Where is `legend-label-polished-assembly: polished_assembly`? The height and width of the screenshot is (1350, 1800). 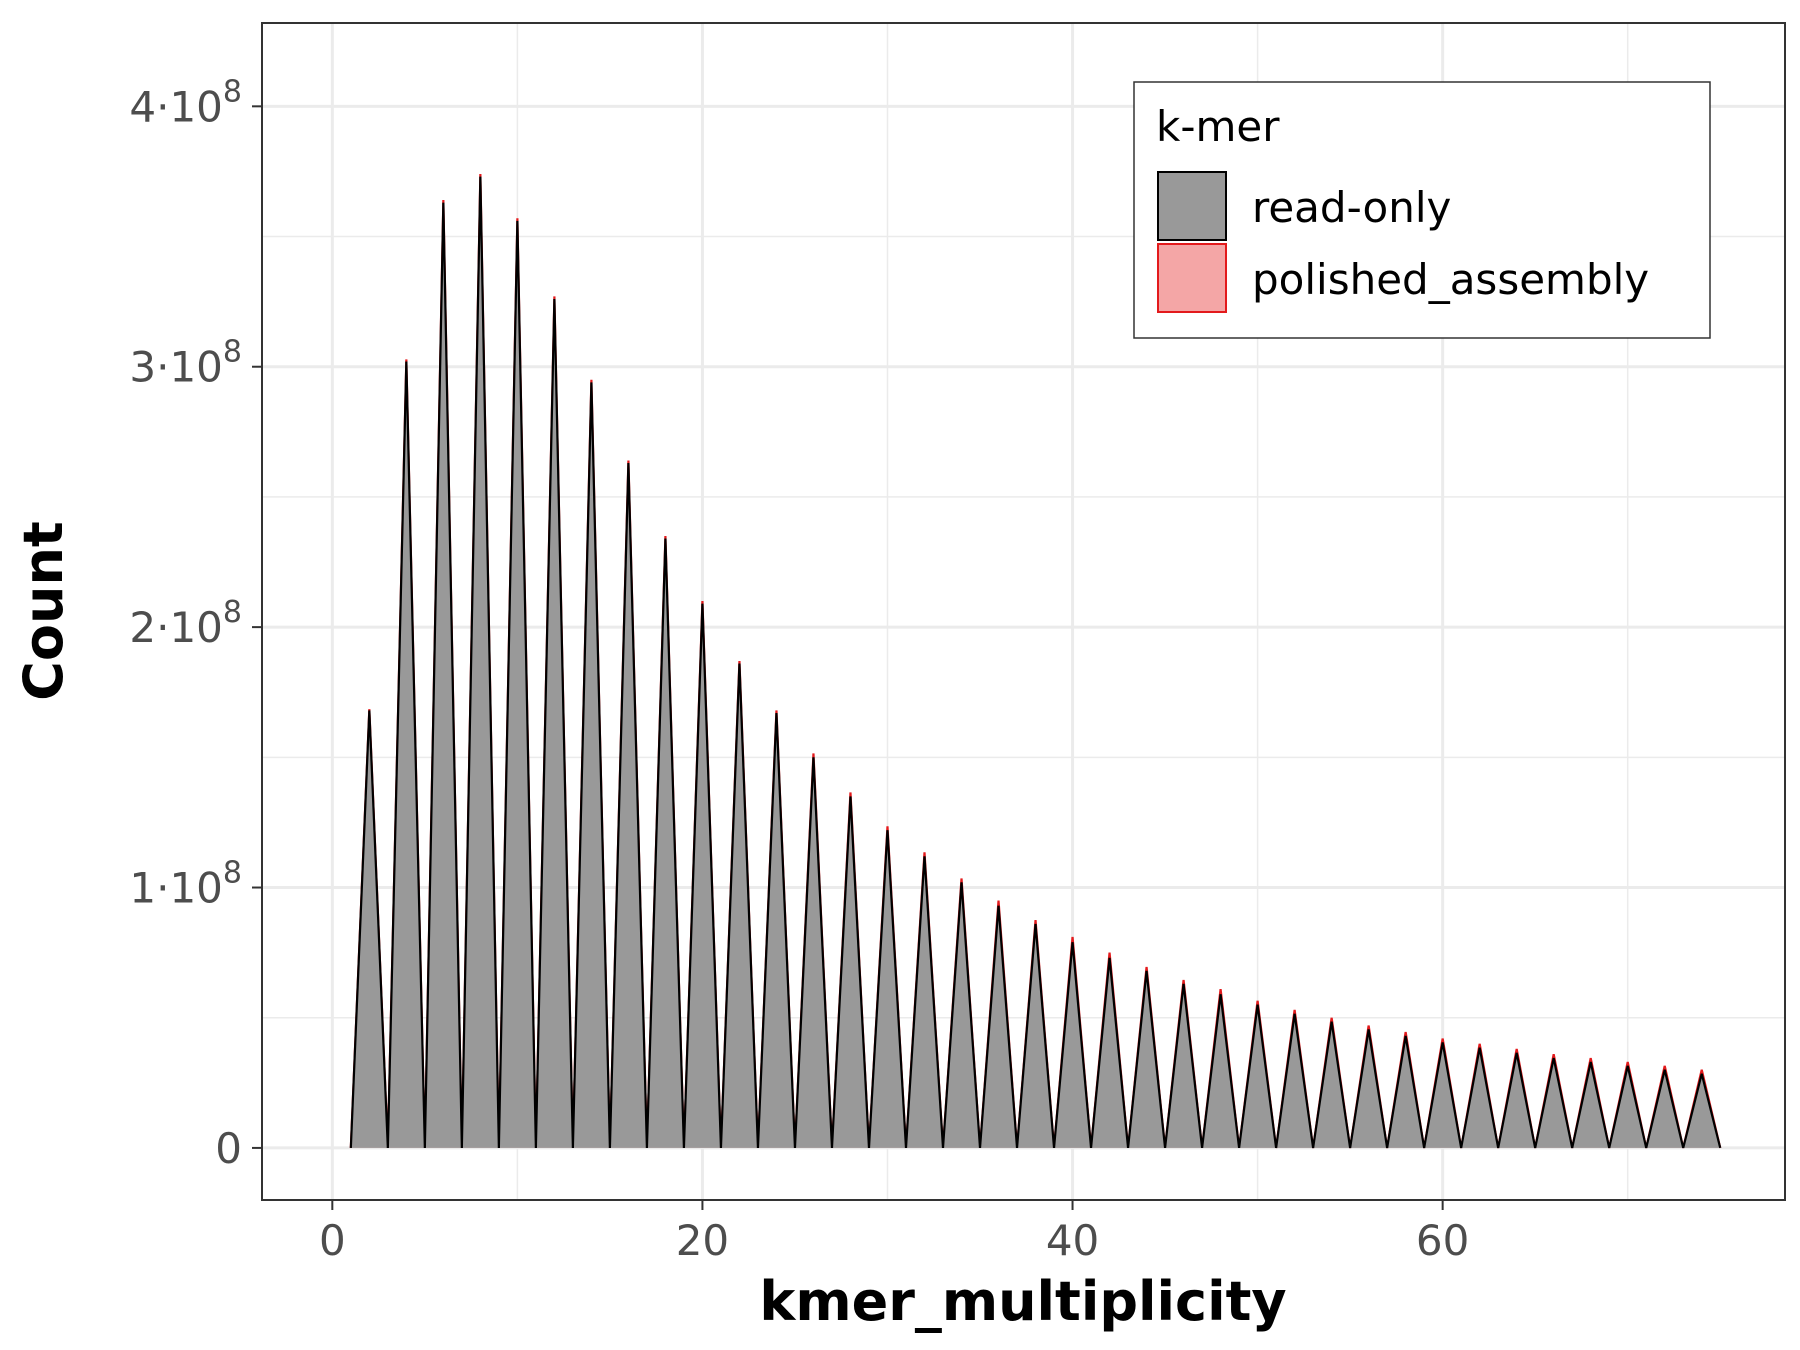
legend-label-polished-assembly: polished_assembly is located at coordinates (1450, 279).